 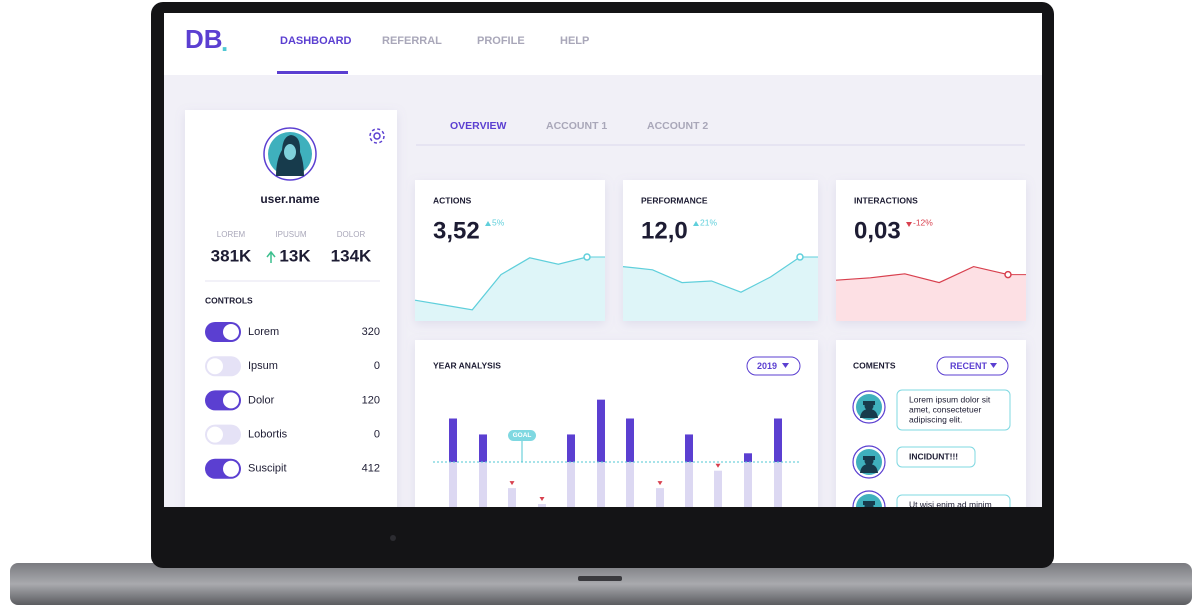 I want to click on filter-label: RECENT, so click(x=969, y=366).